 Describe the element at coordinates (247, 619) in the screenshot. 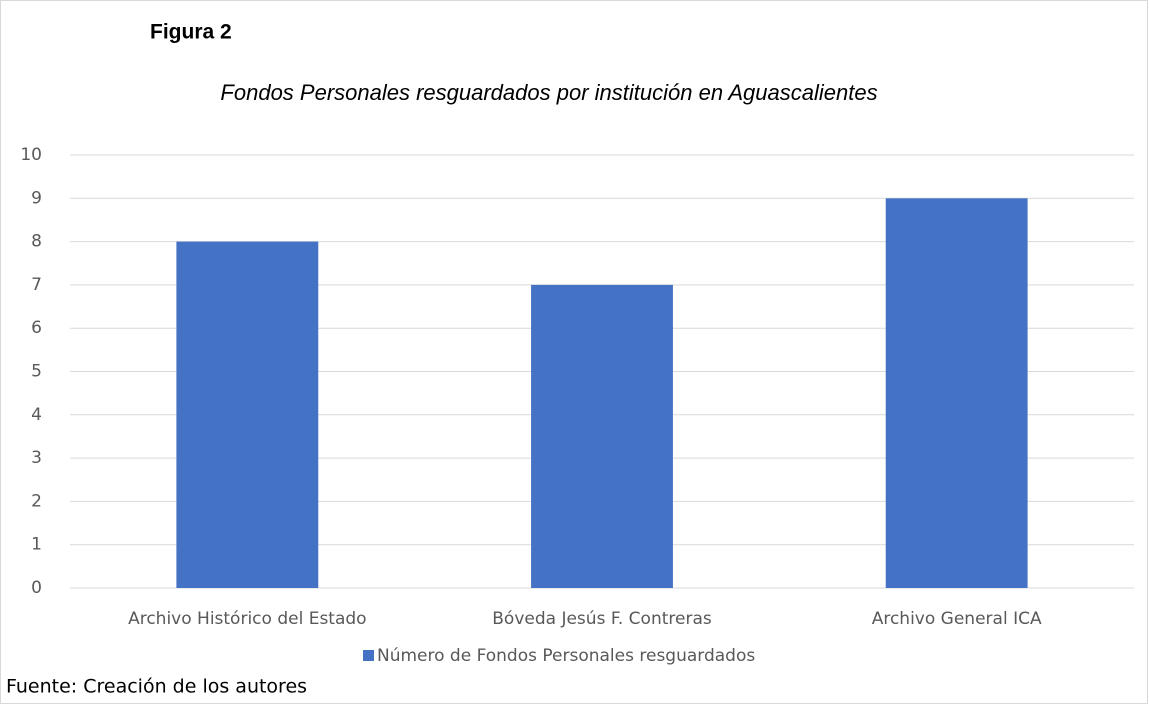

I see `x-tick-label: Archivo Histórico del Estado` at that location.